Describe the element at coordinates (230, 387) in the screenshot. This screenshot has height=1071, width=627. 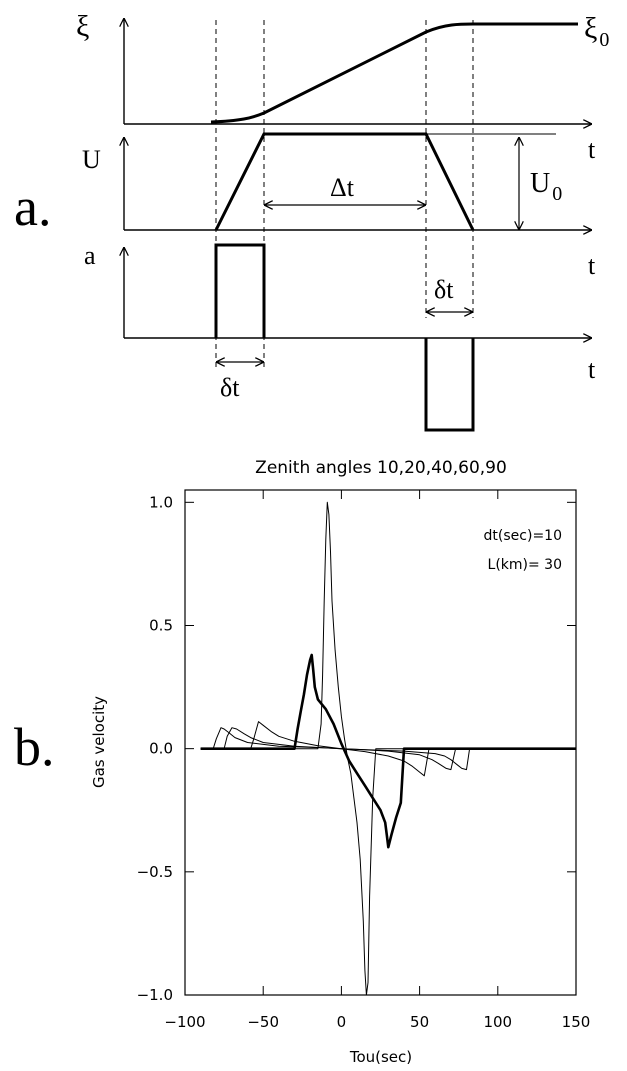
I see `small-dt-label-left: δt` at that location.